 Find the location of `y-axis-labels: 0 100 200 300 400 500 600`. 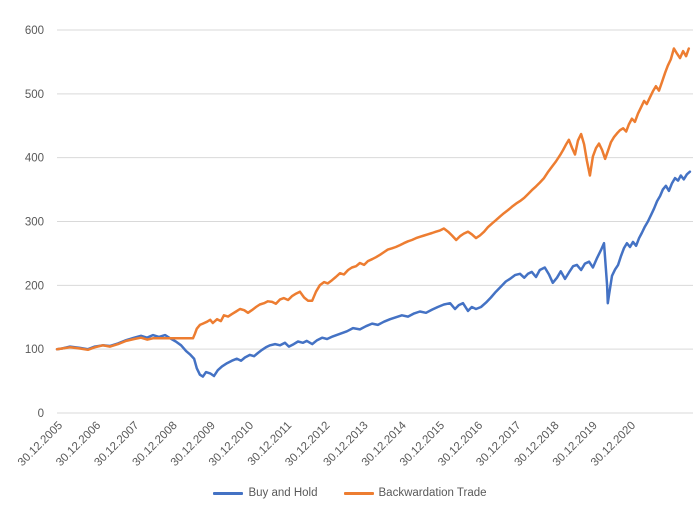

y-axis-labels: 0 100 200 300 400 500 600 is located at coordinates (34, 222).